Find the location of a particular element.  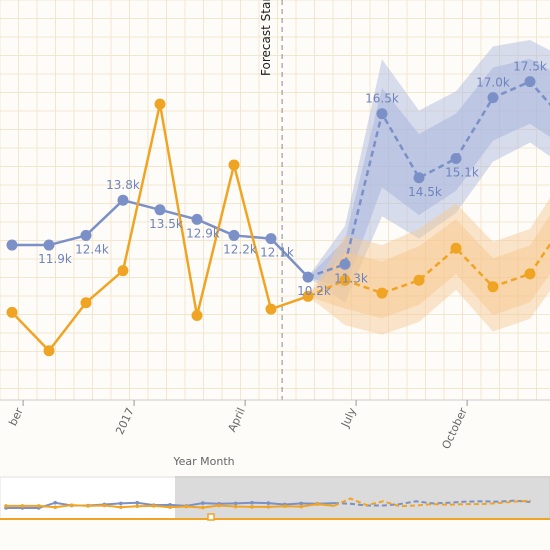

data-label: 16.5k is located at coordinates (382, 99).